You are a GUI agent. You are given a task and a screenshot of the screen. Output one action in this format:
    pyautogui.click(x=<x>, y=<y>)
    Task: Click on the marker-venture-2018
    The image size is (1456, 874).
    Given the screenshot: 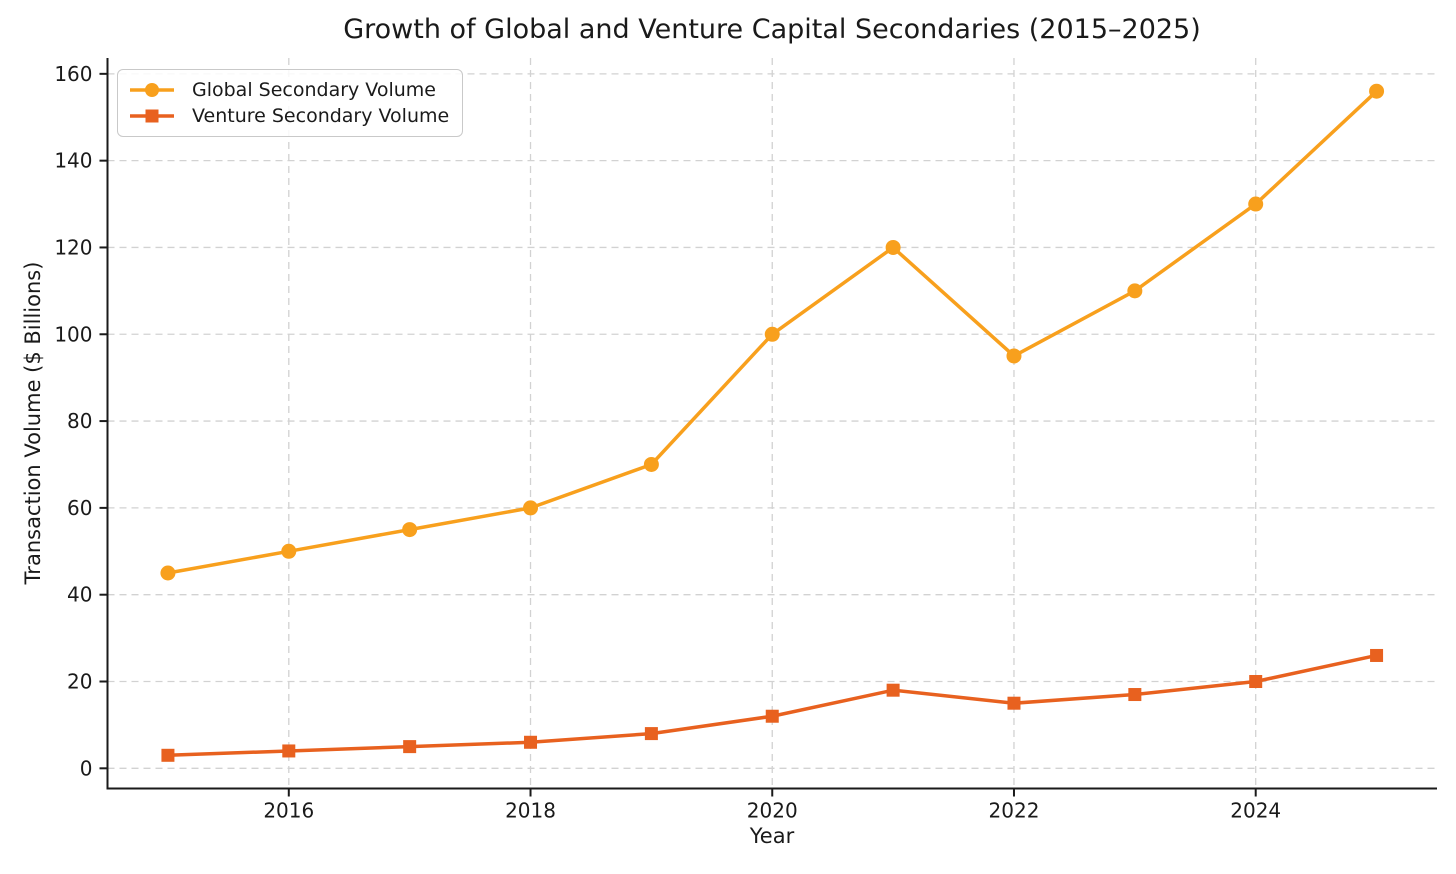 What is the action you would take?
    pyautogui.click(x=531, y=742)
    